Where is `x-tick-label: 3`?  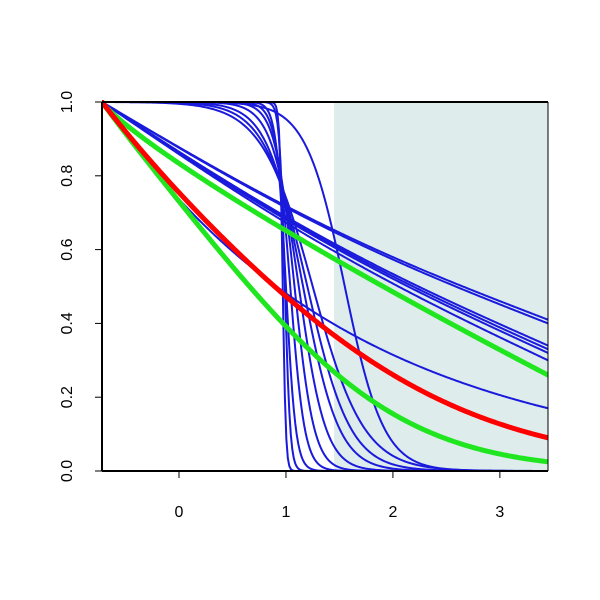 x-tick-label: 3 is located at coordinates (499, 512).